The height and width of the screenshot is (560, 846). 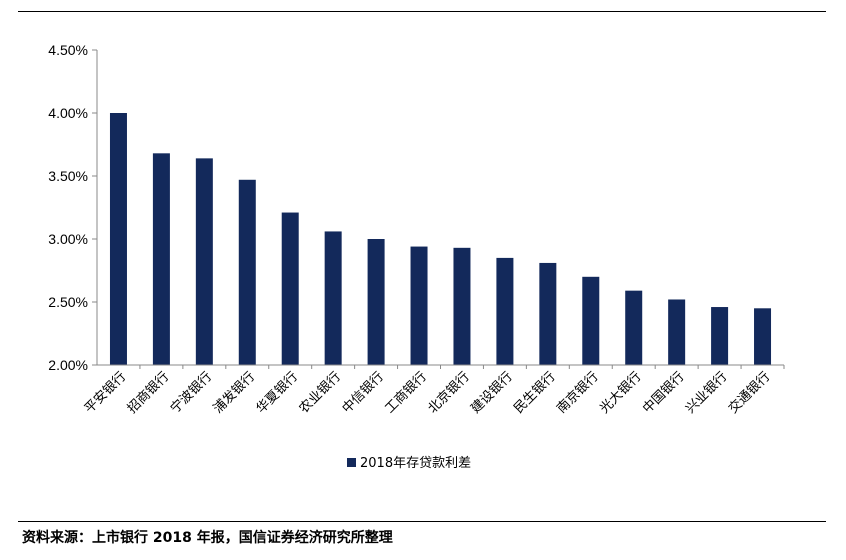 What do you see at coordinates (534, 392) in the screenshot?
I see `x-tick-label: 民生银行` at bounding box center [534, 392].